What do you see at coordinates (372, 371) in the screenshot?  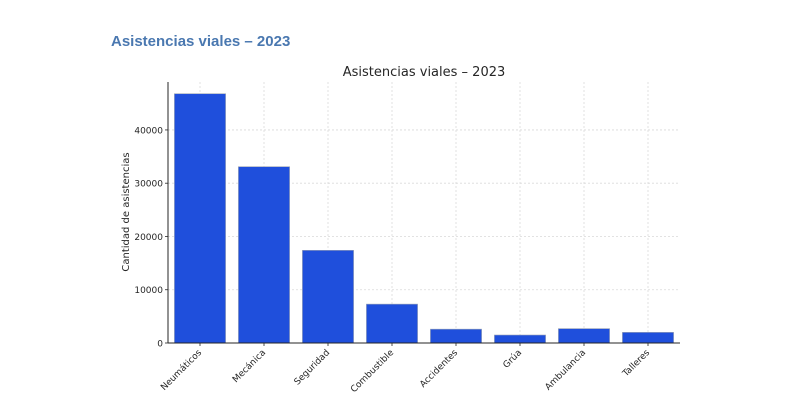 I see `x-tick-label: Combustible` at bounding box center [372, 371].